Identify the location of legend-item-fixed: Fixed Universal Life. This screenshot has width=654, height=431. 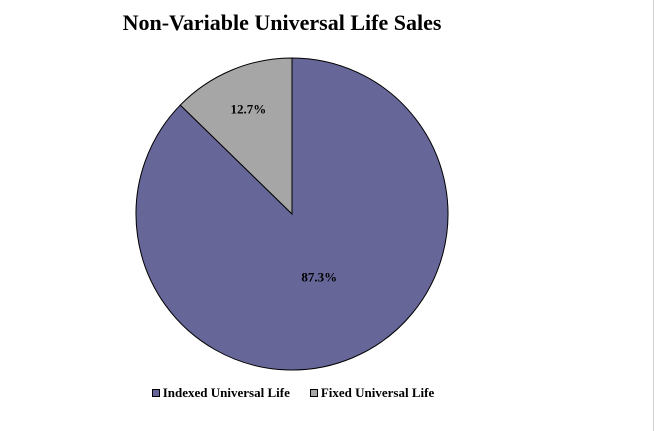
(372, 393).